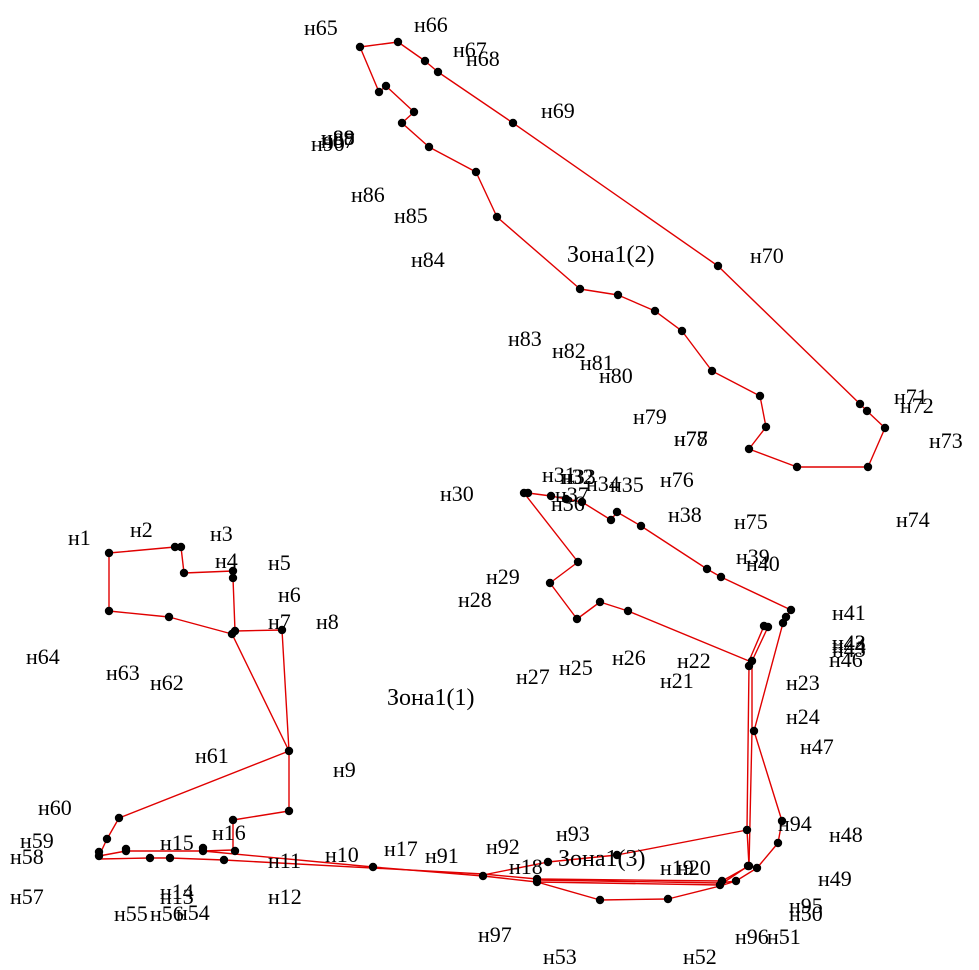 This screenshot has width=979, height=970. What do you see at coordinates (767, 255) in the screenshot?
I see `point-label: н70` at bounding box center [767, 255].